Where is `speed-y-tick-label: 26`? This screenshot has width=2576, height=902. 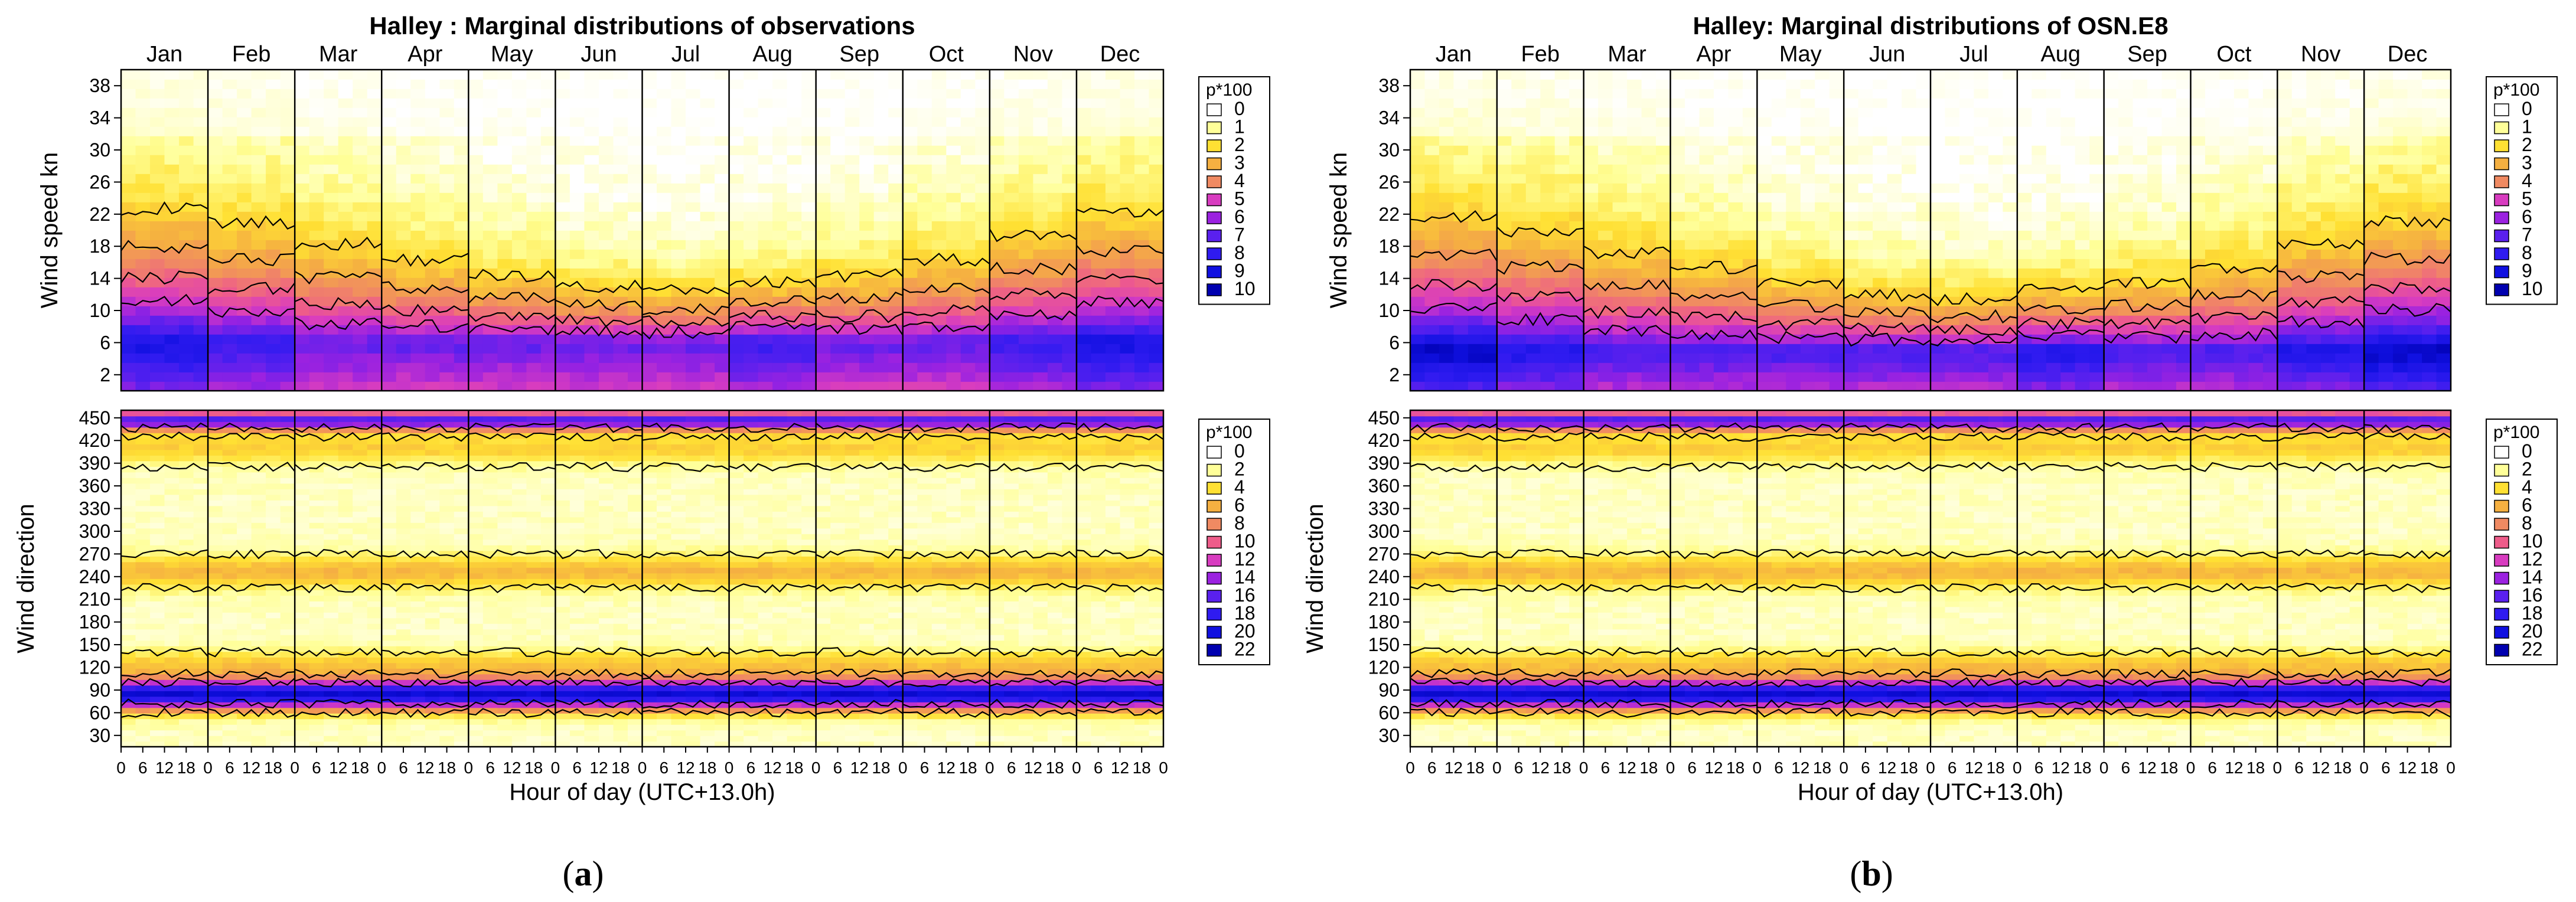
speed-y-tick-label: 26 is located at coordinates (1389, 181).